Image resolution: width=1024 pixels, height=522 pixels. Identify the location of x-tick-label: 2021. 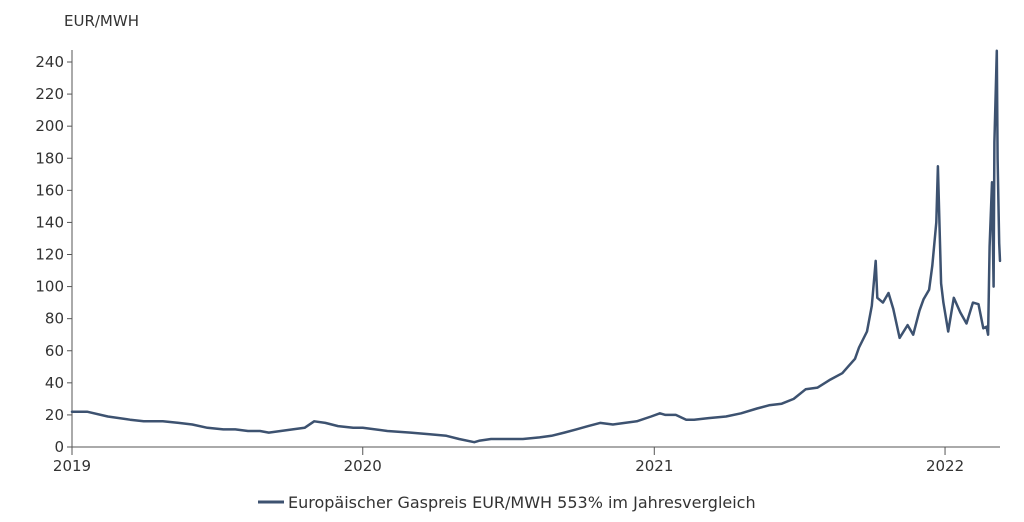
(654, 466).